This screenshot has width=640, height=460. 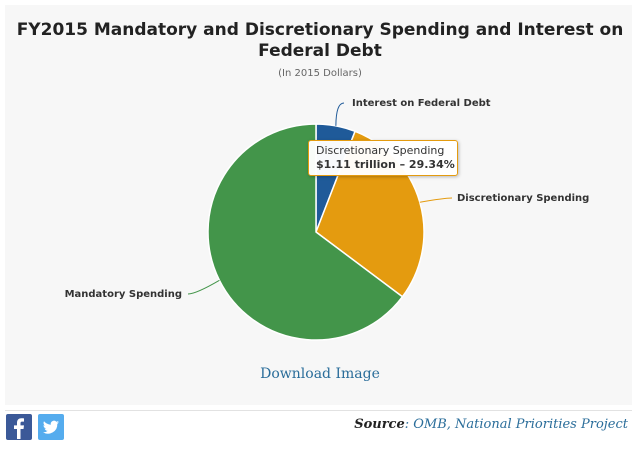 I want to click on tooltip-title: Discretionary Spending, so click(x=380, y=150).